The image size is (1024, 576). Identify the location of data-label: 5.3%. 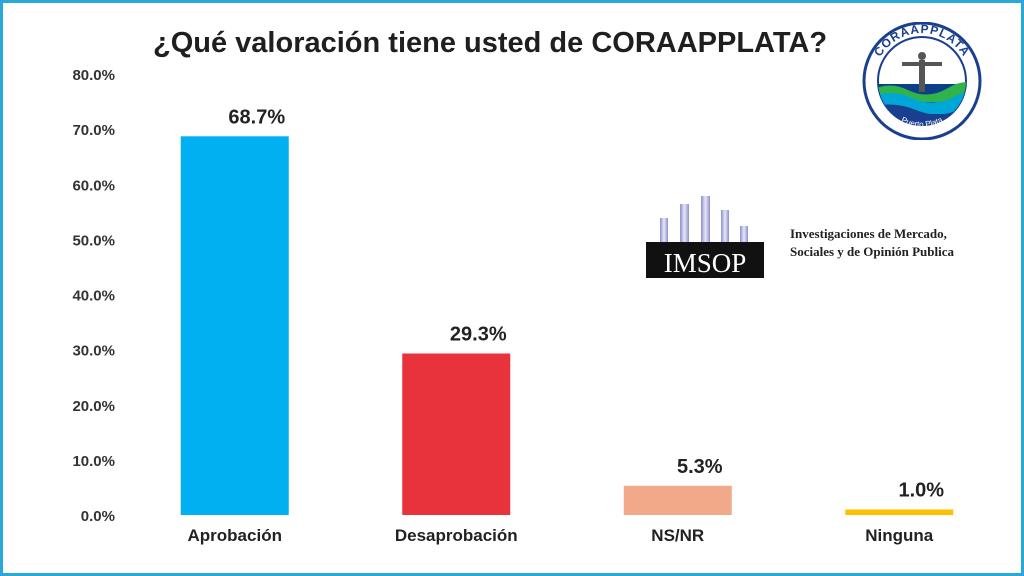
(700, 467).